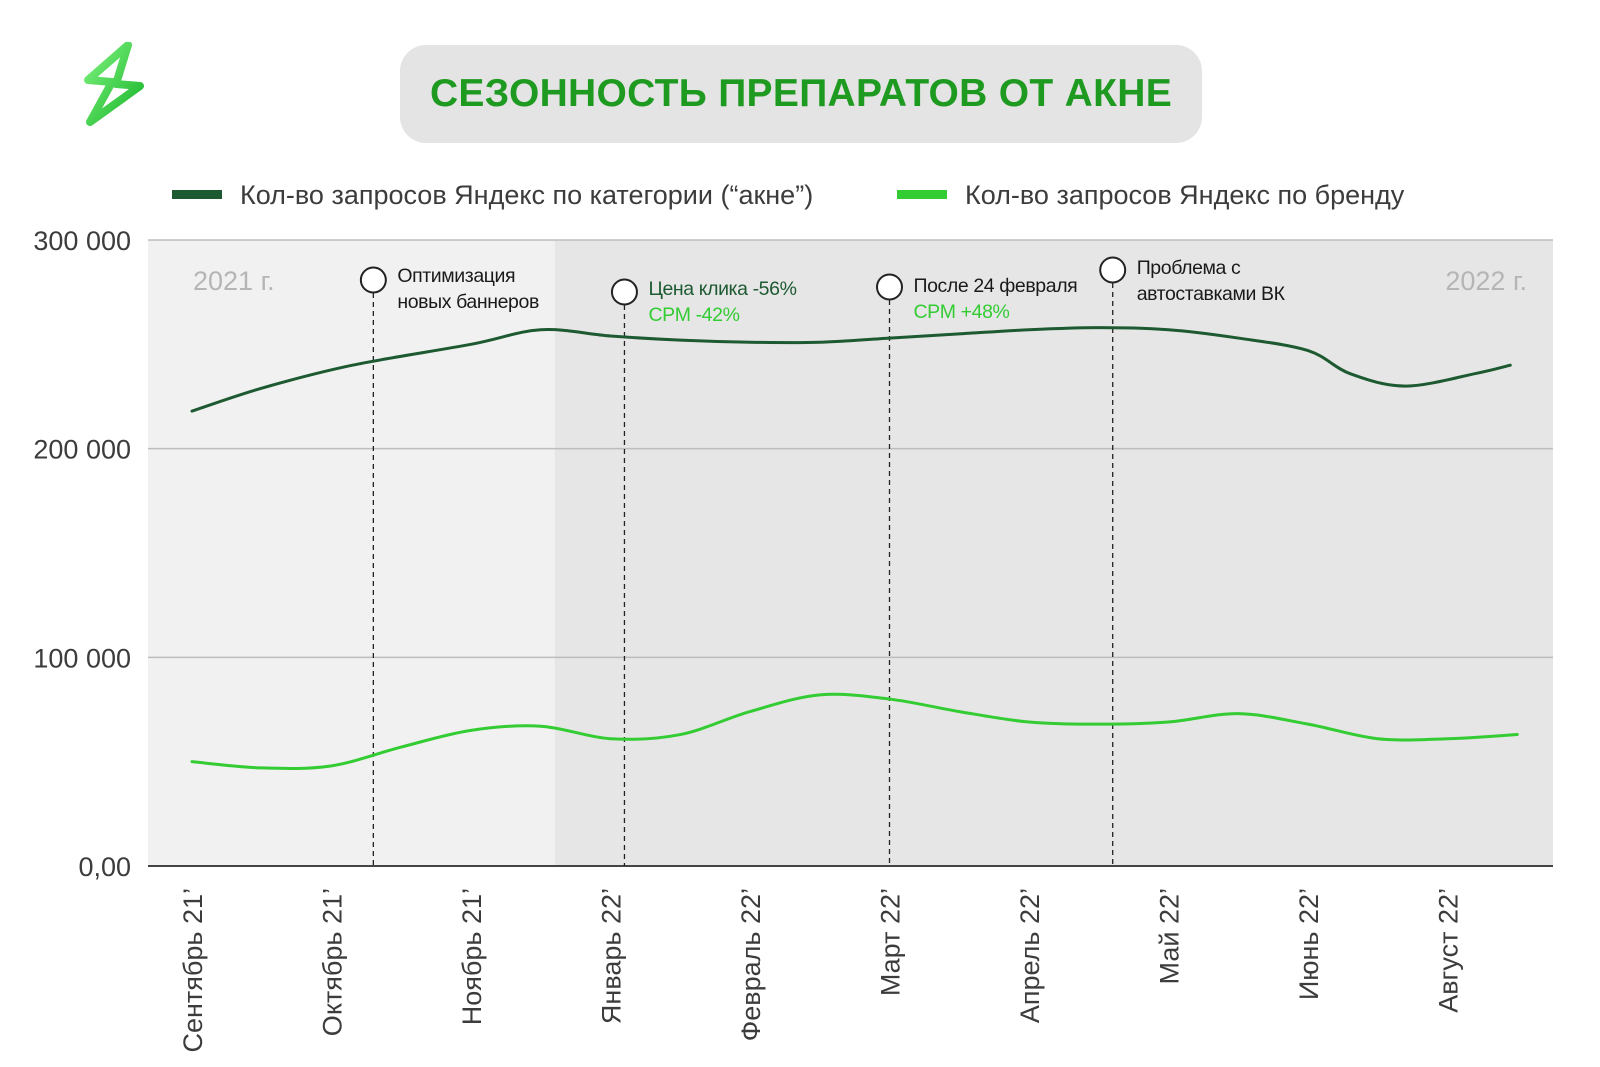 This screenshot has width=1600, height=1067. What do you see at coordinates (996, 286) in the screenshot?
I see `annotation-text: После 24 февраля` at bounding box center [996, 286].